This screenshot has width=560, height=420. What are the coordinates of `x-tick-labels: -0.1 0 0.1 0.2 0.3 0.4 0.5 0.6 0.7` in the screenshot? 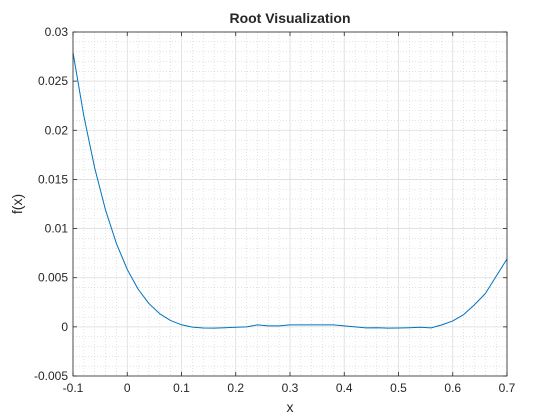 It's located at (289, 388).